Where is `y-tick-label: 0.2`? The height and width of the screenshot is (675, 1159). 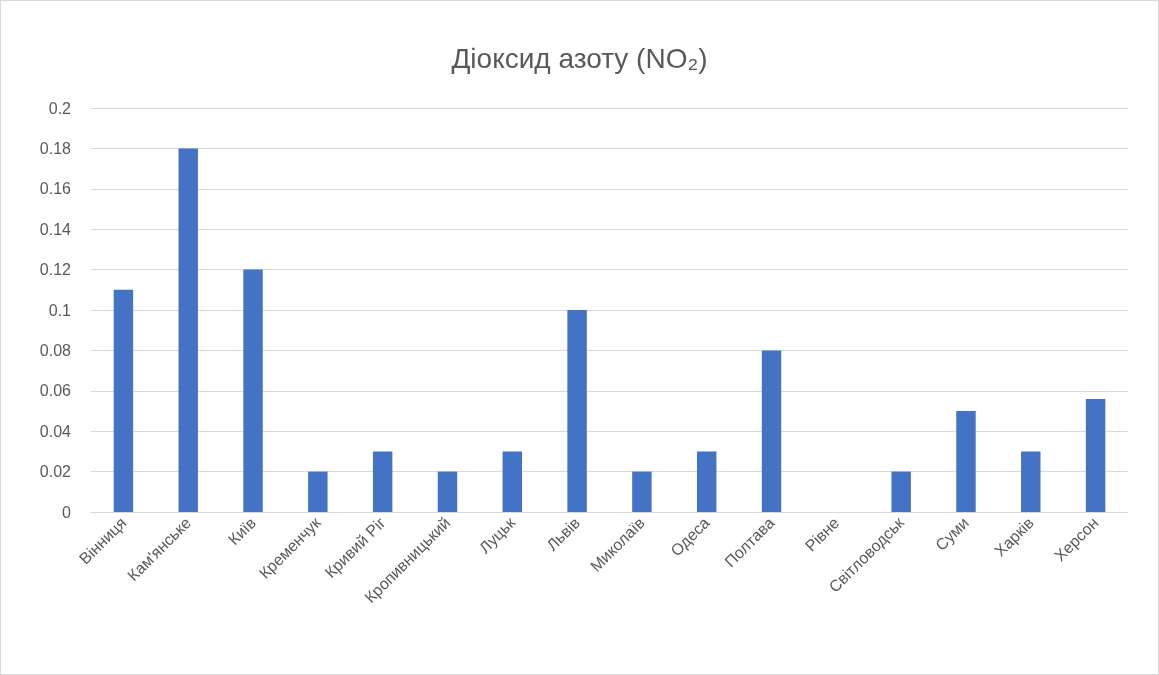
y-tick-label: 0.2 is located at coordinates (60, 108).